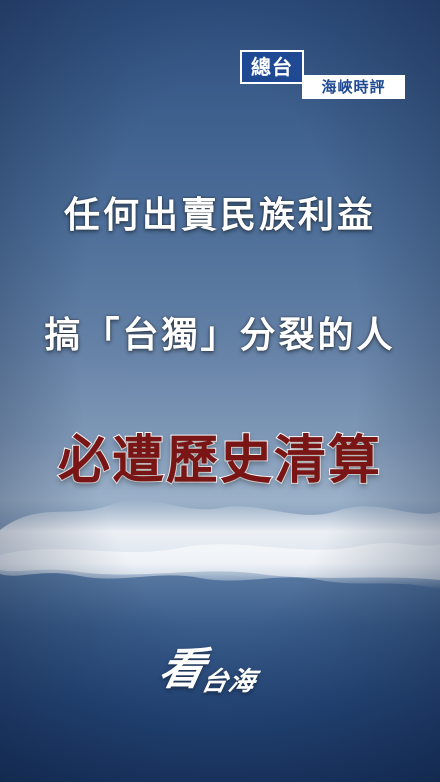 The width and height of the screenshot is (440, 782). Describe the element at coordinates (220, 335) in the screenshot. I see `headline-line-2: 搞「台獨」分裂的人` at that location.